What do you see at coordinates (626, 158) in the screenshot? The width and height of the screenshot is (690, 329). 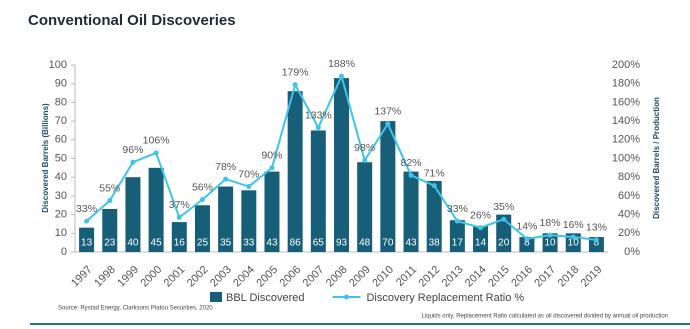 I see `y2-tick-label: 100%` at bounding box center [626, 158].